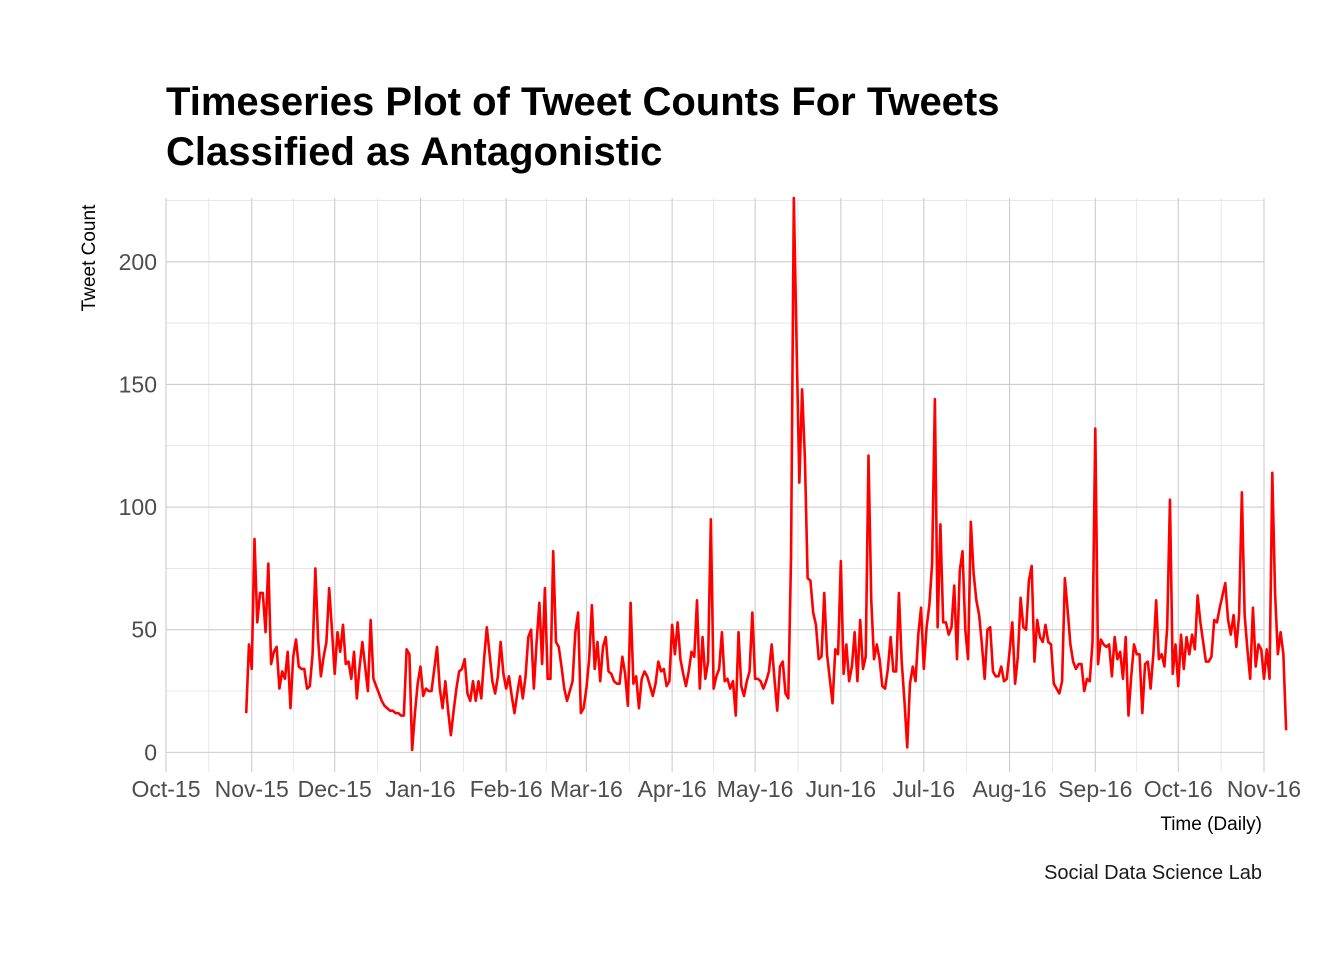 The height and width of the screenshot is (960, 1344). I want to click on x-tick-label: Dec-15, so click(335, 789).